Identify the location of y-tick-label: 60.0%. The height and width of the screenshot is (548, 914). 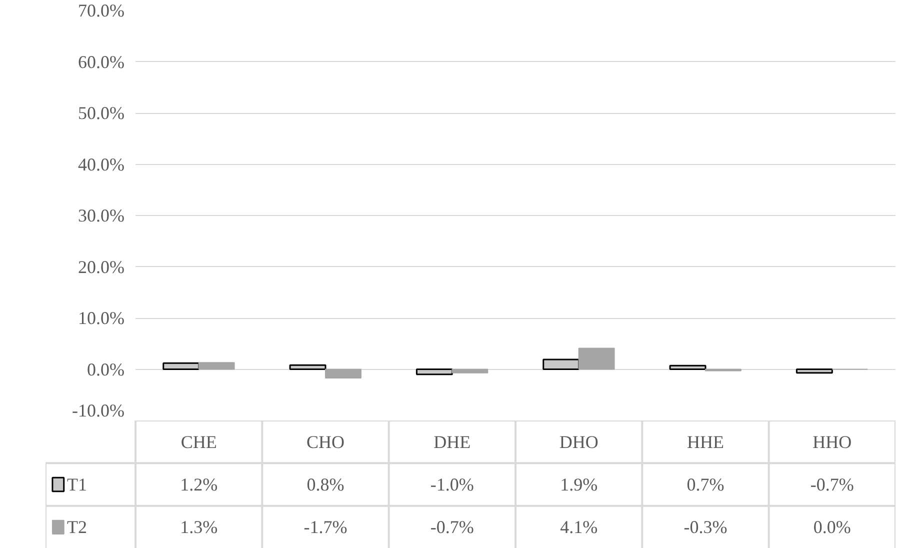
(101, 62).